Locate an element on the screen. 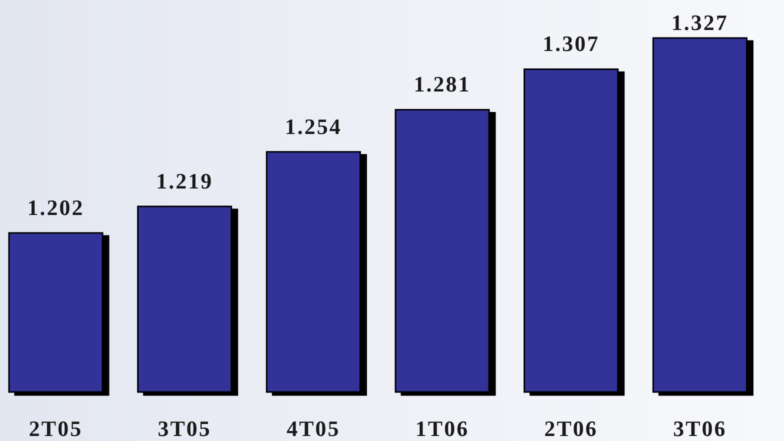 This screenshot has height=441, width=784. data-label: 1.202 is located at coordinates (55, 207).